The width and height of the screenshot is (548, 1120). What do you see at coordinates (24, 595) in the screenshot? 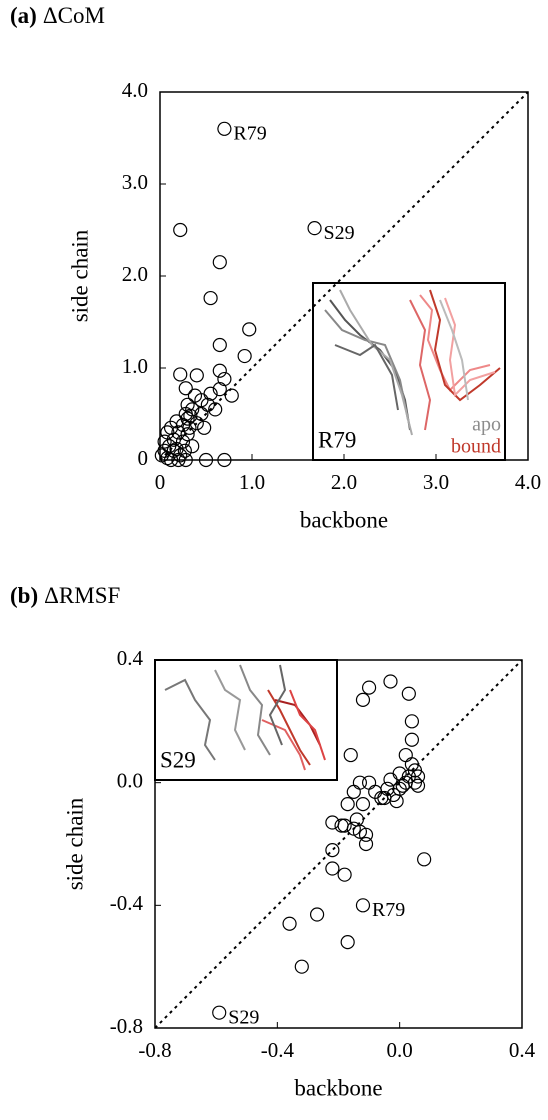
I see `panel-label: (b)` at bounding box center [24, 595].